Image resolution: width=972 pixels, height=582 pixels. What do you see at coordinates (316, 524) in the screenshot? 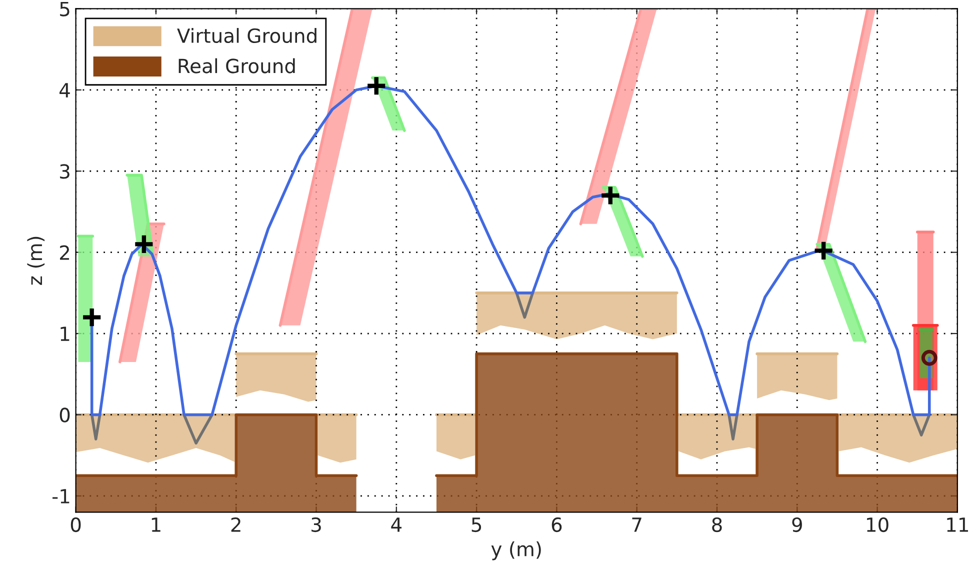
I see `x-tick-label: 3` at bounding box center [316, 524].